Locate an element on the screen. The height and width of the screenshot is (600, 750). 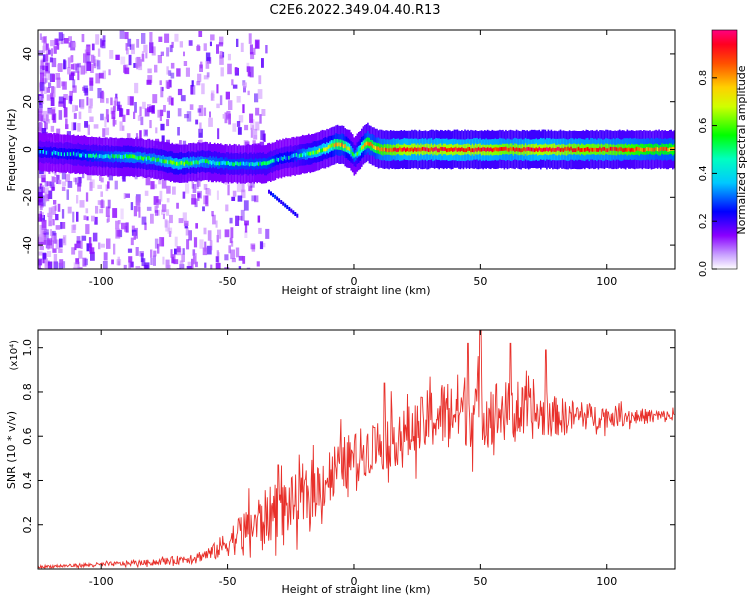
snr-multiplier: (x10⁴) is located at coordinates (14, 355).